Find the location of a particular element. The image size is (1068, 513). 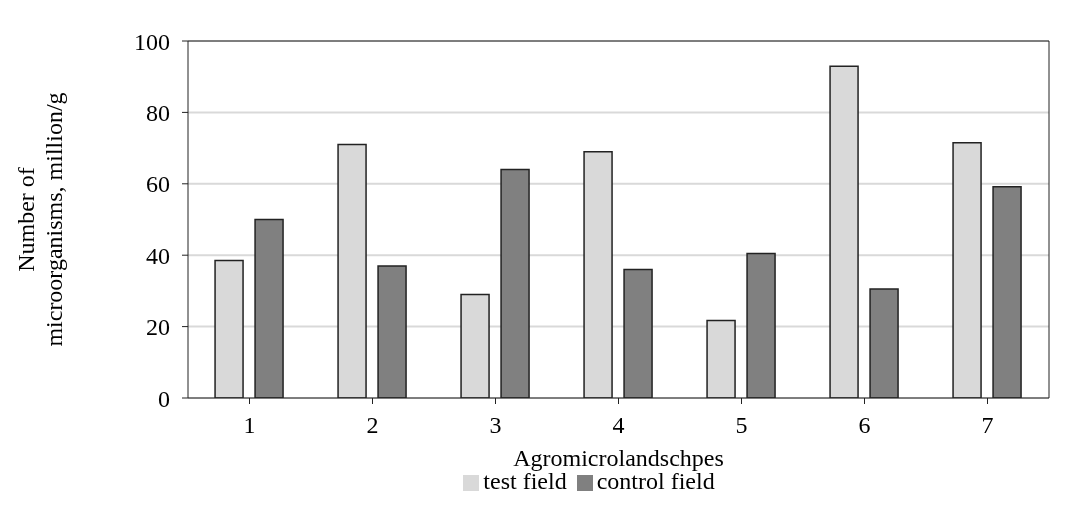

x-tick-label: 3 is located at coordinates (495, 425).